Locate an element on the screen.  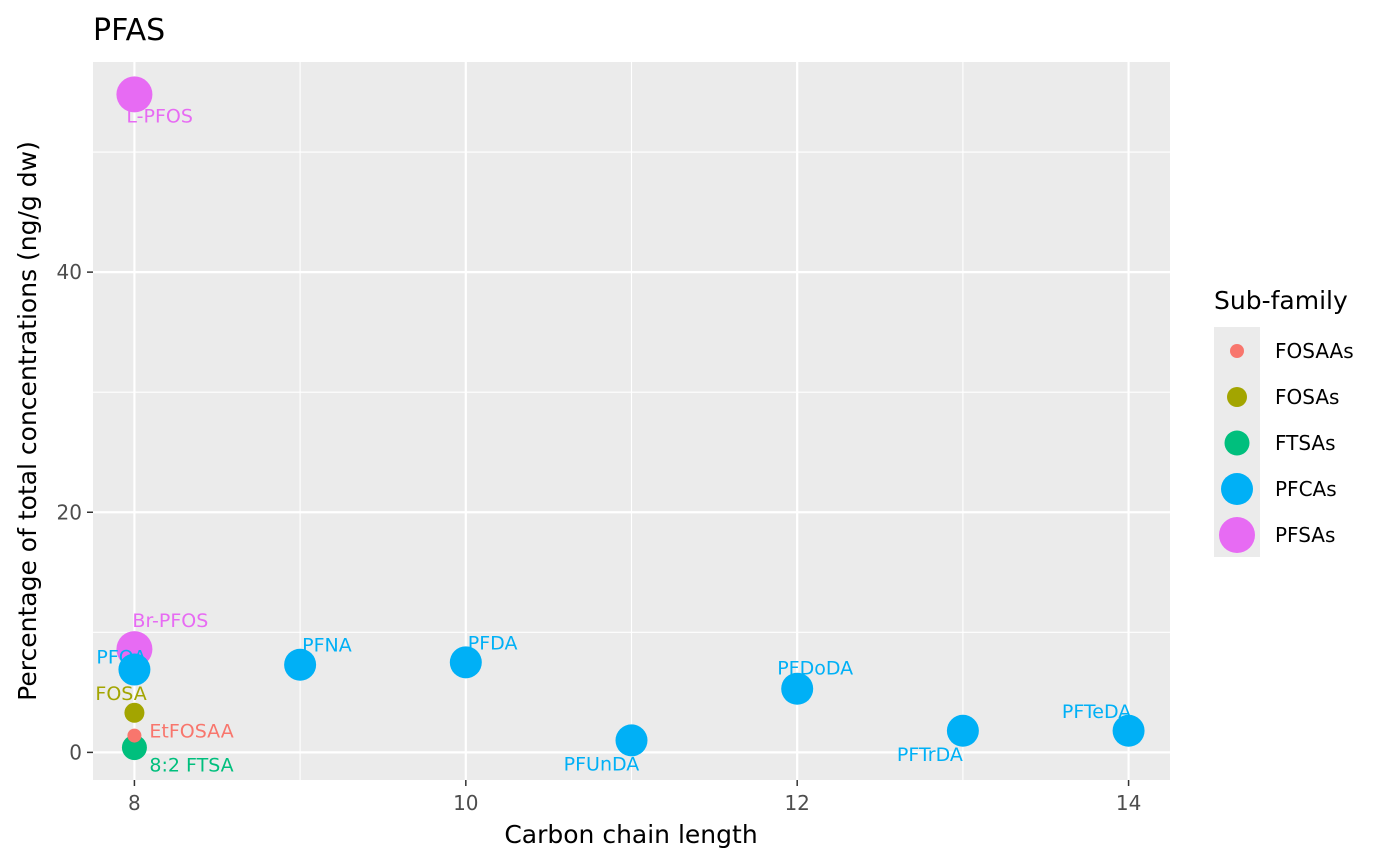
x-axis-ticks: 8 10 12 14 is located at coordinates (634, 797).